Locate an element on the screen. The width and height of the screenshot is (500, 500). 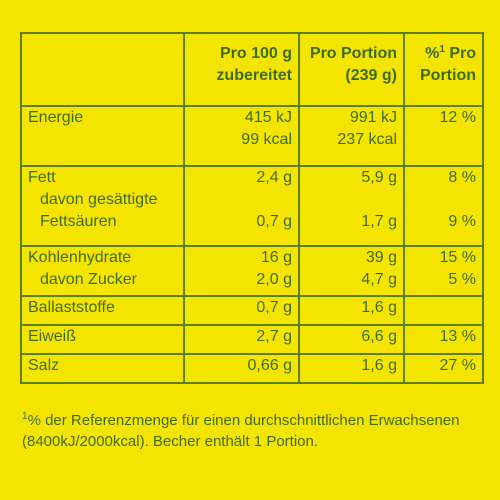
header-percent-pro: Pro is located at coordinates (462, 53).